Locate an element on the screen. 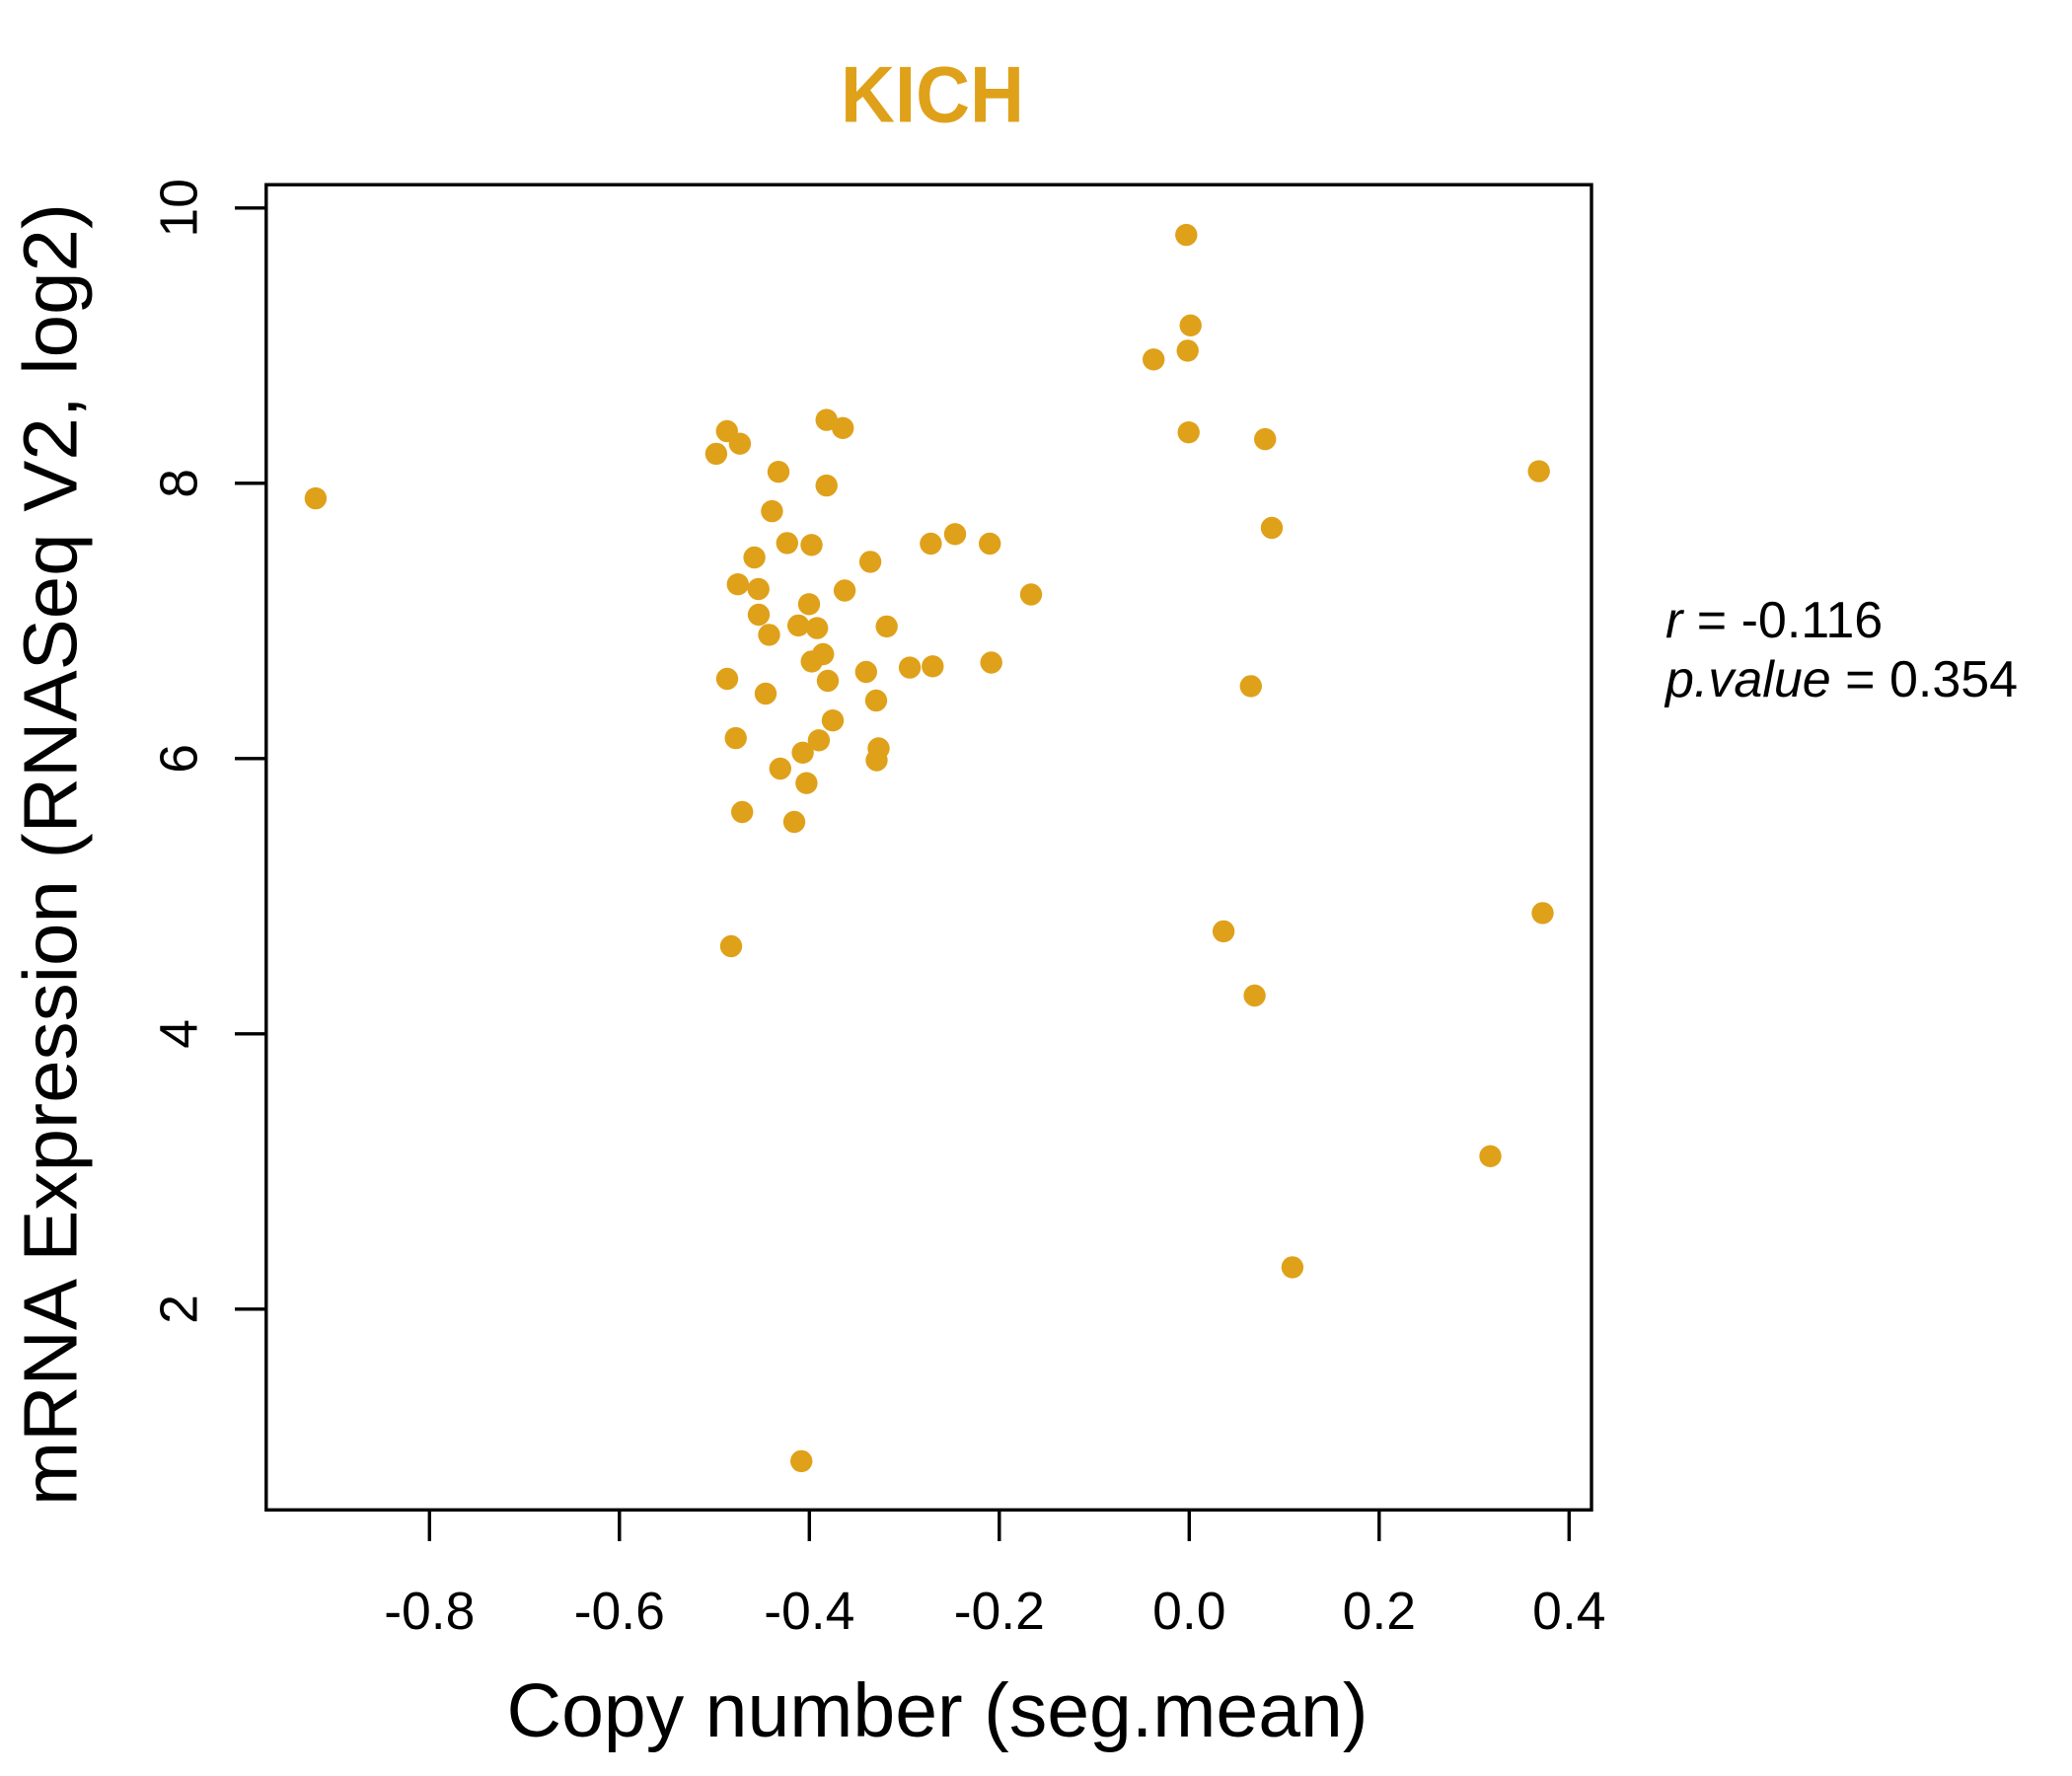 This screenshot has height=1776, width=2072. svg-text: 2 is located at coordinates (180, 1310).